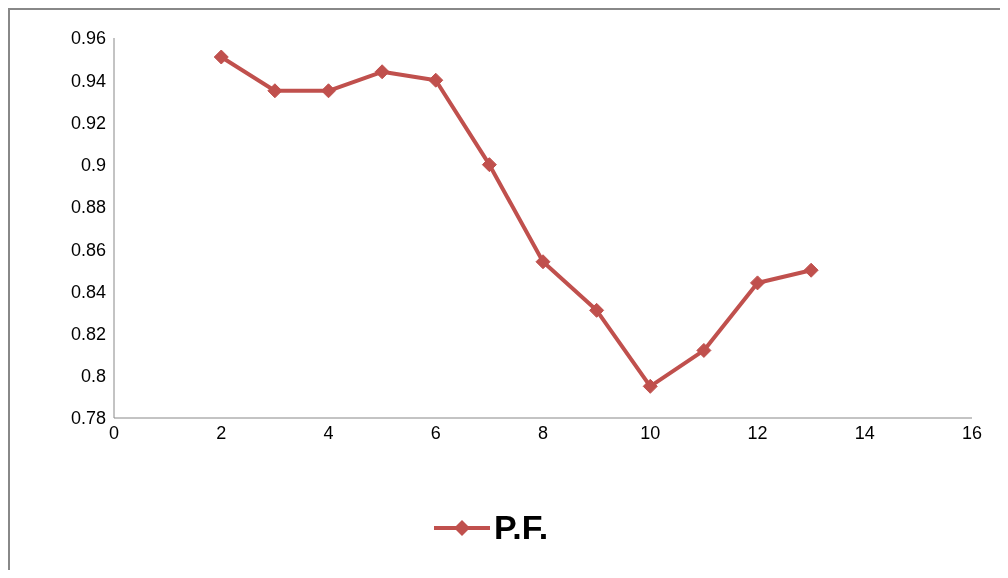 This screenshot has height=578, width=1008. What do you see at coordinates (114, 432) in the screenshot?
I see `x-tick-label: 0` at bounding box center [114, 432].